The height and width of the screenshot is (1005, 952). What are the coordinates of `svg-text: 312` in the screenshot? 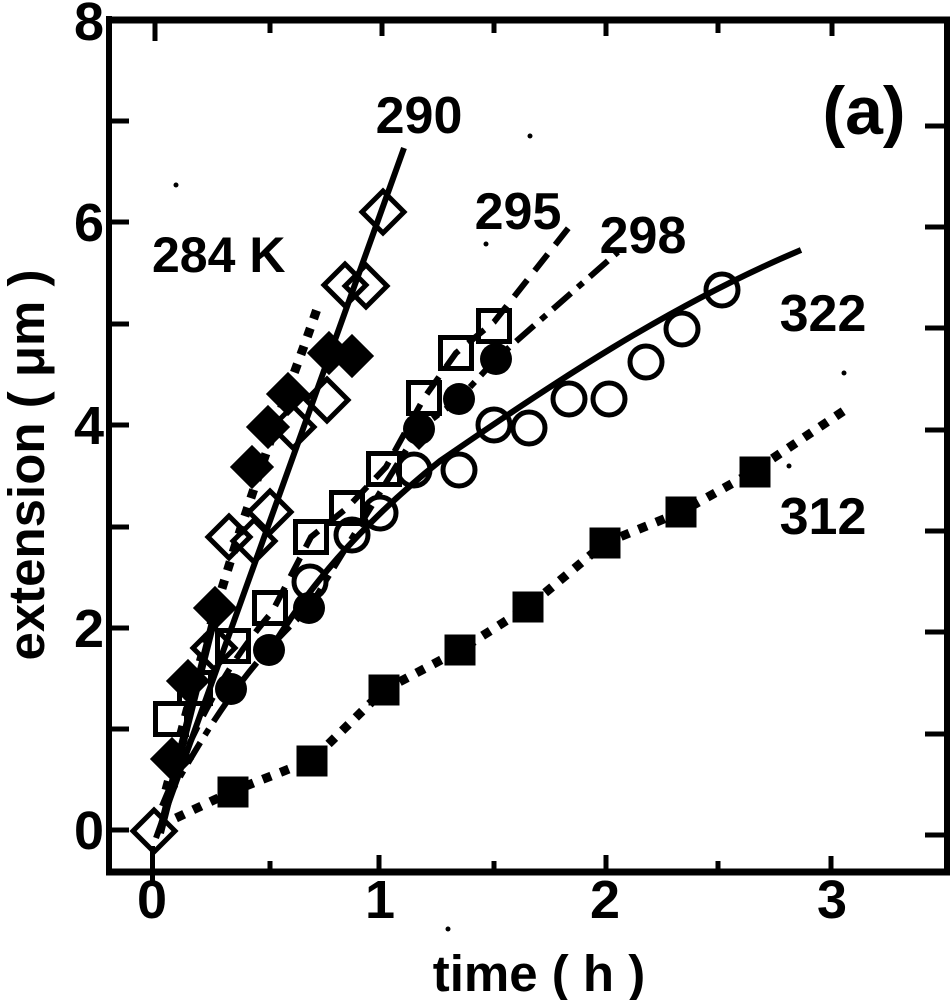 It's located at (823, 517).